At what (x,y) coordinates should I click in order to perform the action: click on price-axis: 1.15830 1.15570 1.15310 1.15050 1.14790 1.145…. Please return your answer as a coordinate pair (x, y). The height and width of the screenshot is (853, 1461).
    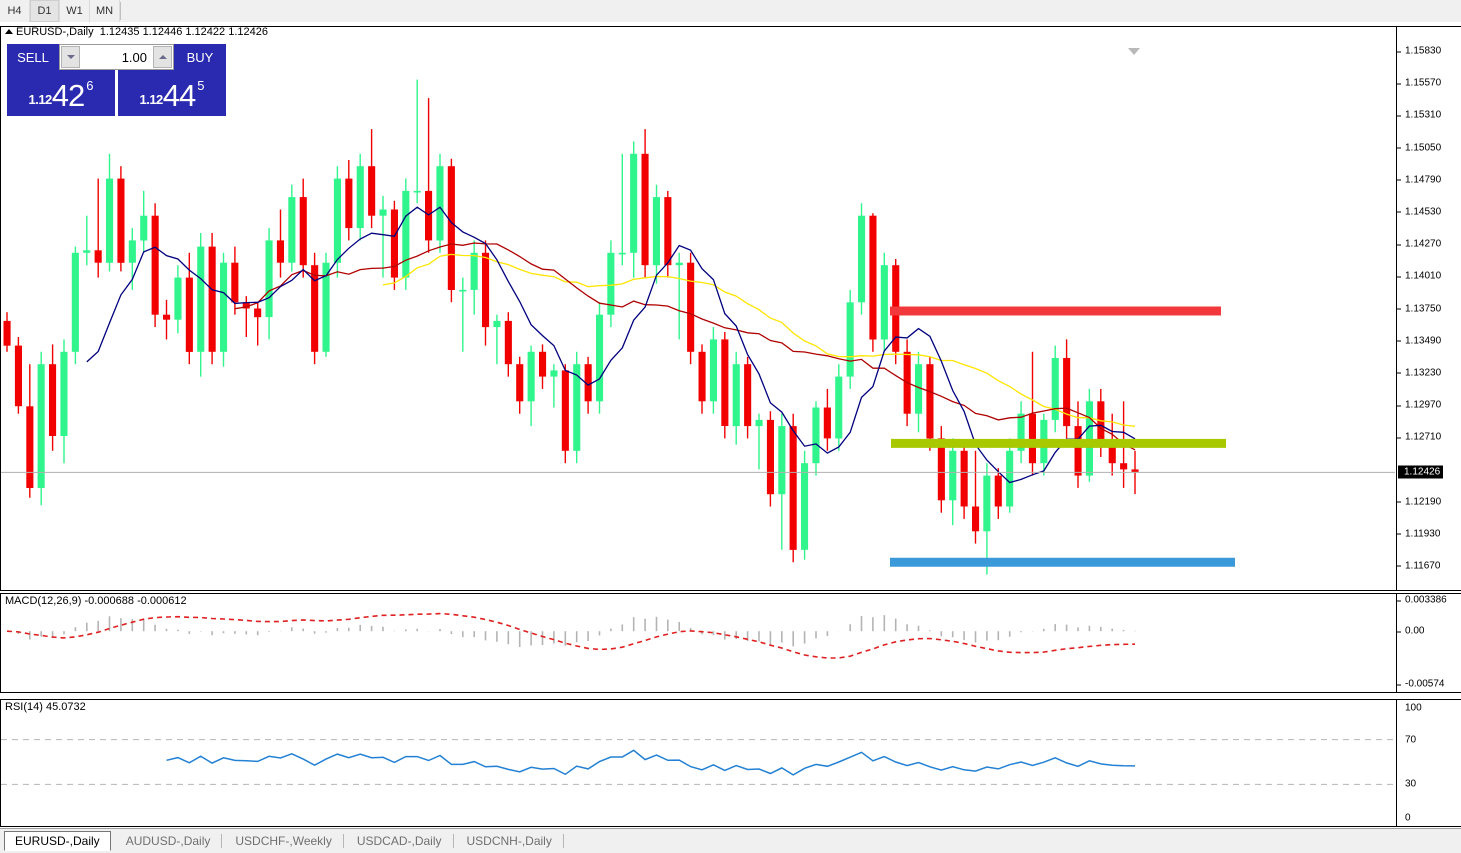
    Looking at the image, I should click on (1428, 308).